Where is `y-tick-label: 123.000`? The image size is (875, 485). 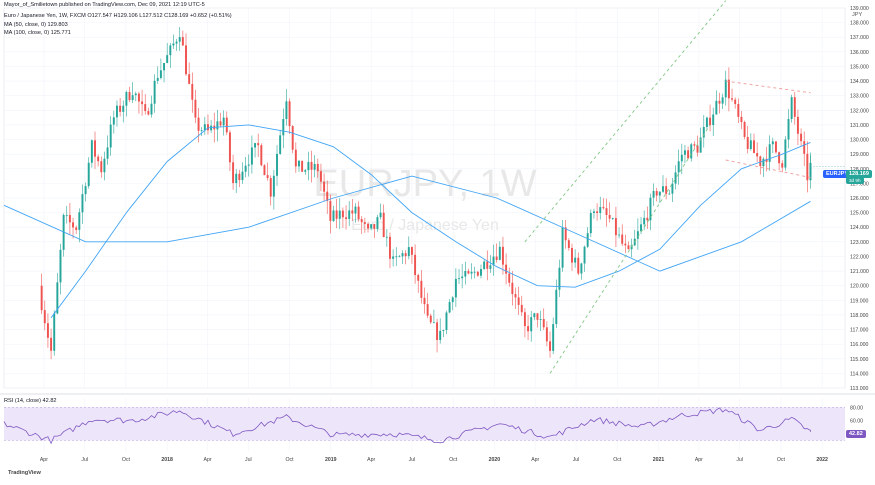
y-tick-label: 123.000 is located at coordinates (859, 243).